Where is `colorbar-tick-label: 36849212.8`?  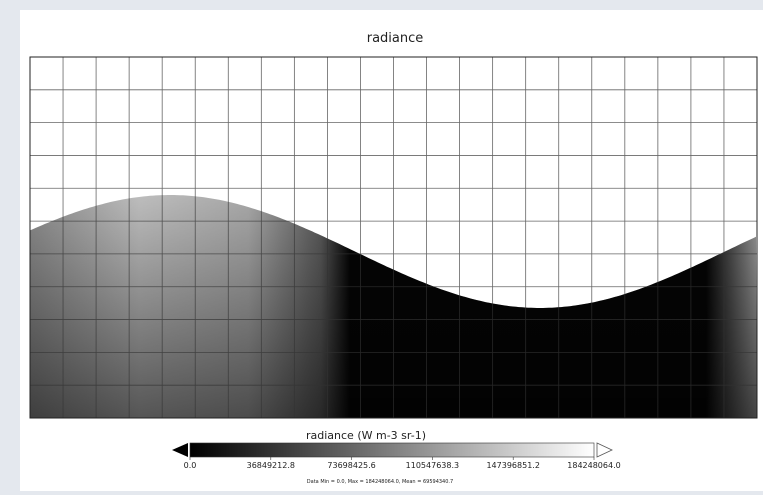 colorbar-tick-label: 36849212.8 is located at coordinates (271, 465).